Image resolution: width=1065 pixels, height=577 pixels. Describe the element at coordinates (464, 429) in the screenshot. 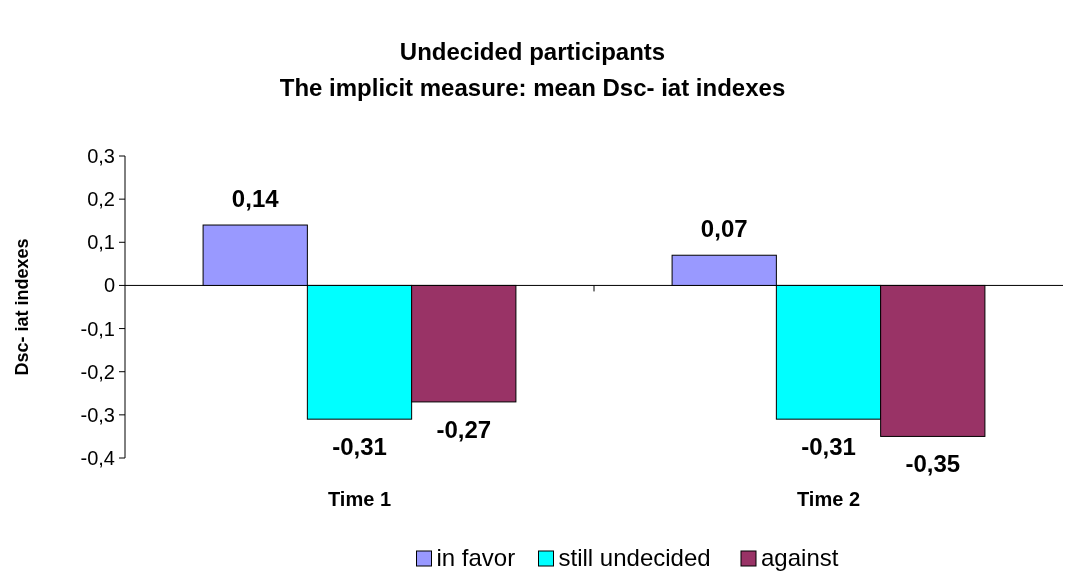

I see `data-label: -0,27` at that location.